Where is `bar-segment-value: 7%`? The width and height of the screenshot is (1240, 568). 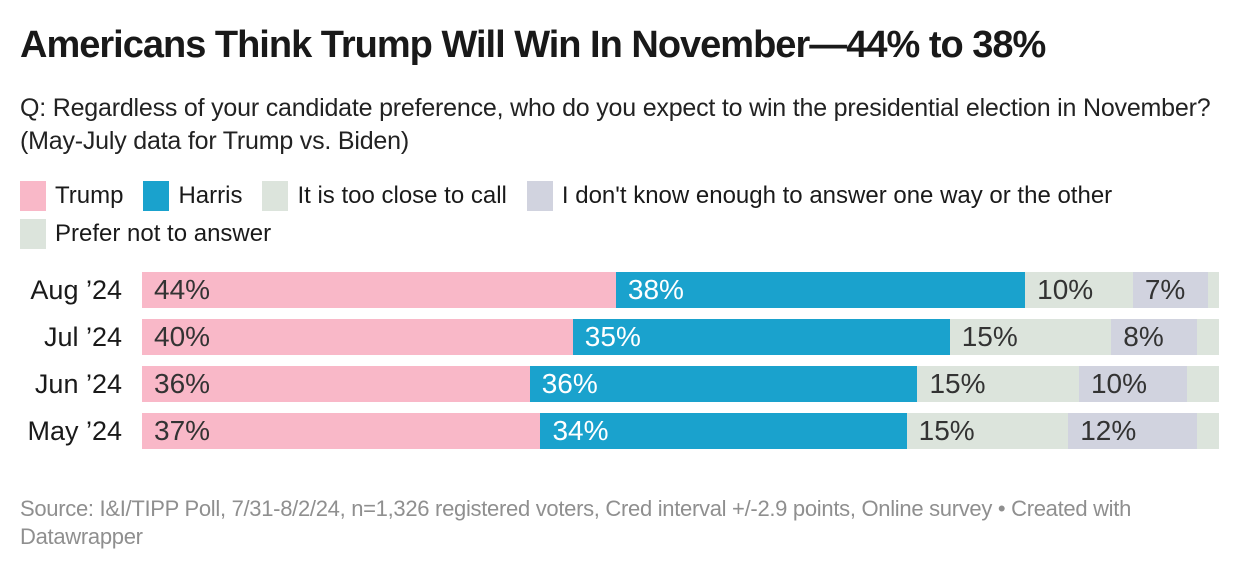 bar-segment-value: 7% is located at coordinates (1165, 289).